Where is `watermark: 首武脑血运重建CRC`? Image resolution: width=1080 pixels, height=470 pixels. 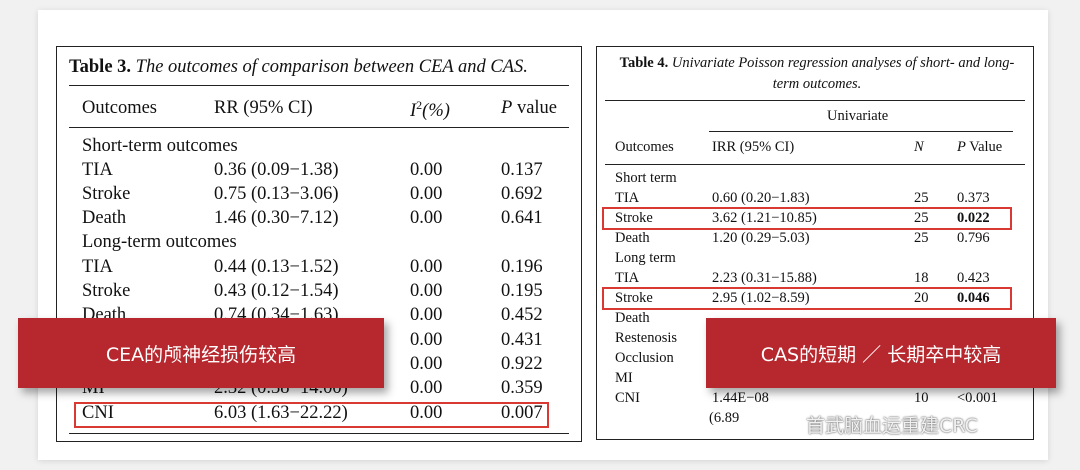
watermark: 首武脑血运重建CRC is located at coordinates (869, 424).